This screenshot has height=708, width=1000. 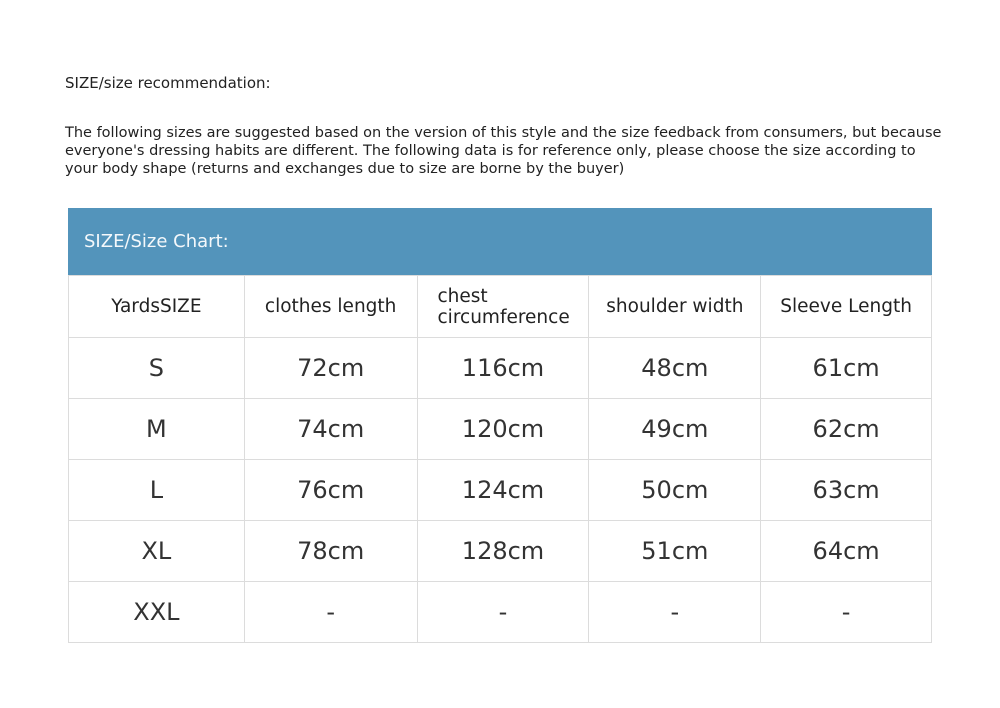 I want to click on size-chart-heading: SIZE/Size Chart:, so click(x=500, y=241).